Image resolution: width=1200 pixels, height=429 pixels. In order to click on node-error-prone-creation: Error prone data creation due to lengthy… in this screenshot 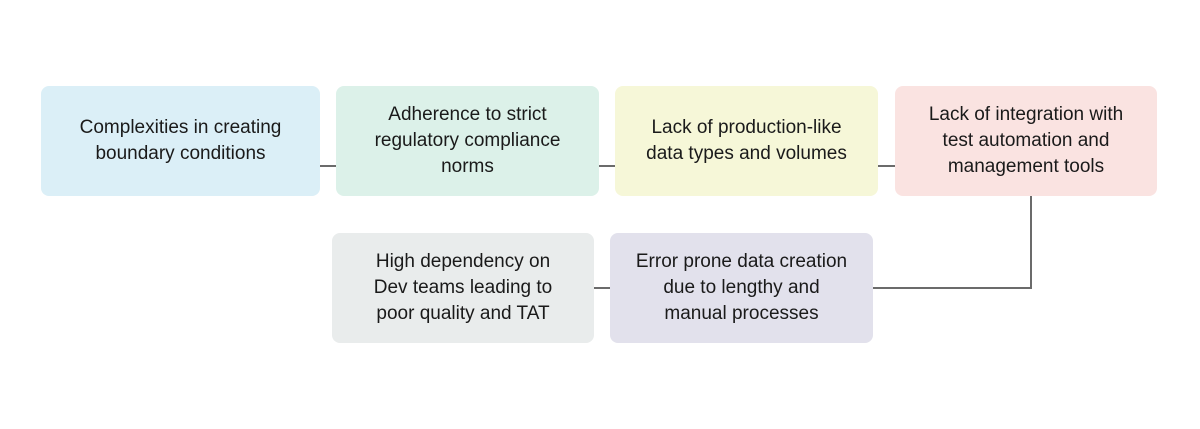, I will do `click(741, 288)`.